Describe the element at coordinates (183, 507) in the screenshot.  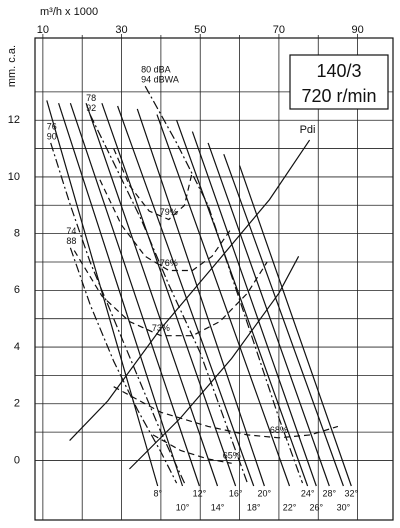
I see `blade-angle-label: 10°` at that location.